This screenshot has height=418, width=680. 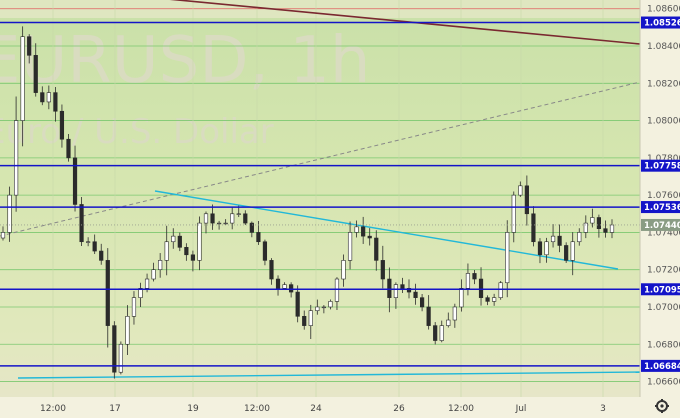 I want to click on price-level-label: 1.08526, so click(x=662, y=24).